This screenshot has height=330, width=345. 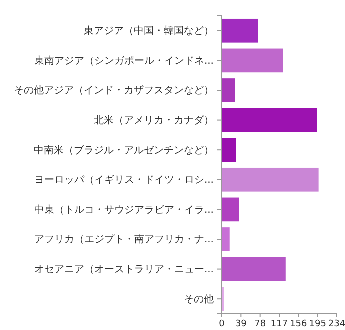 What do you see at coordinates (241, 324) in the screenshot?
I see `x-tick-label: 39` at bounding box center [241, 324].